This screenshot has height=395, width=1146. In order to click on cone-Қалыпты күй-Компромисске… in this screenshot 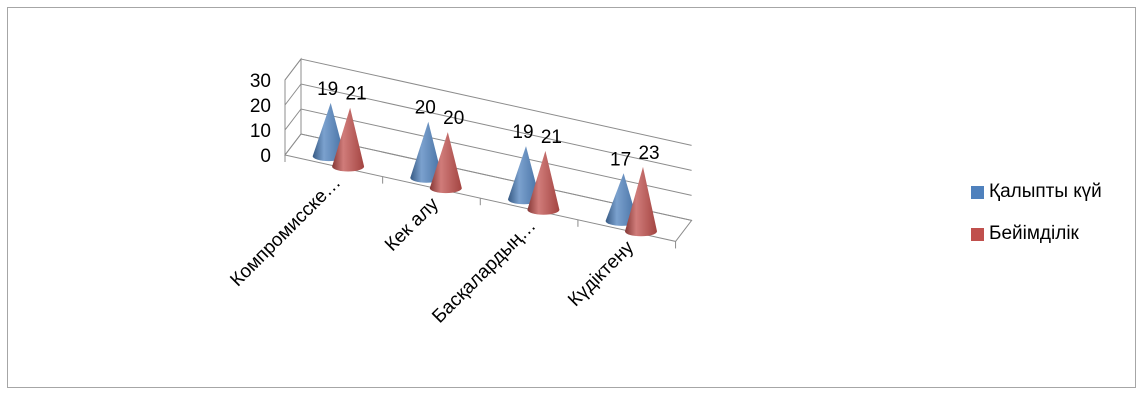, I will do `click(328, 132)`.